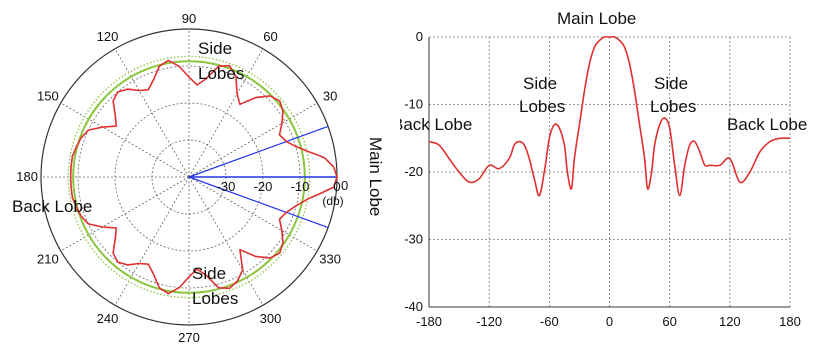 This screenshot has height=344, width=822. What do you see at coordinates (375, 176) in the screenshot?
I see `polar-annotation-main-lobe: Main Lobe` at bounding box center [375, 176].